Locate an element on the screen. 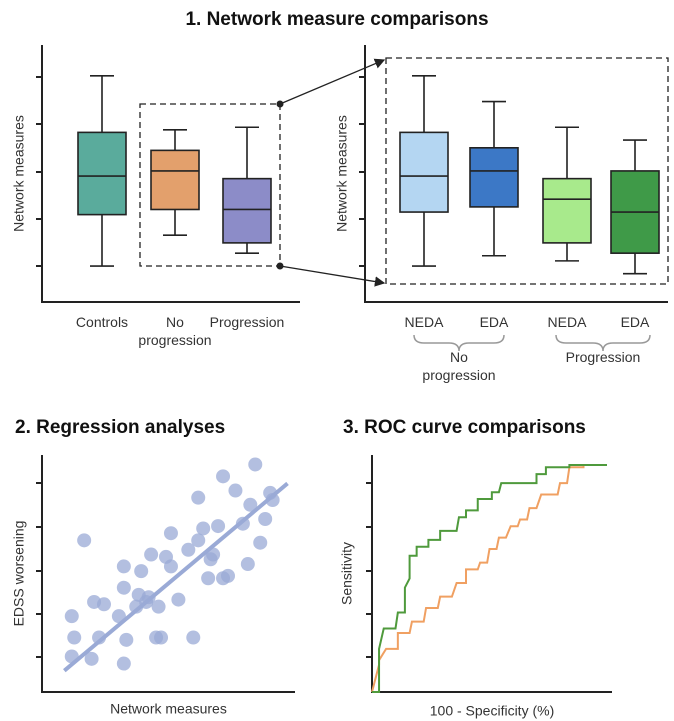 This screenshot has width=674, height=721. group-label-box: Progression is located at coordinates (603, 357).